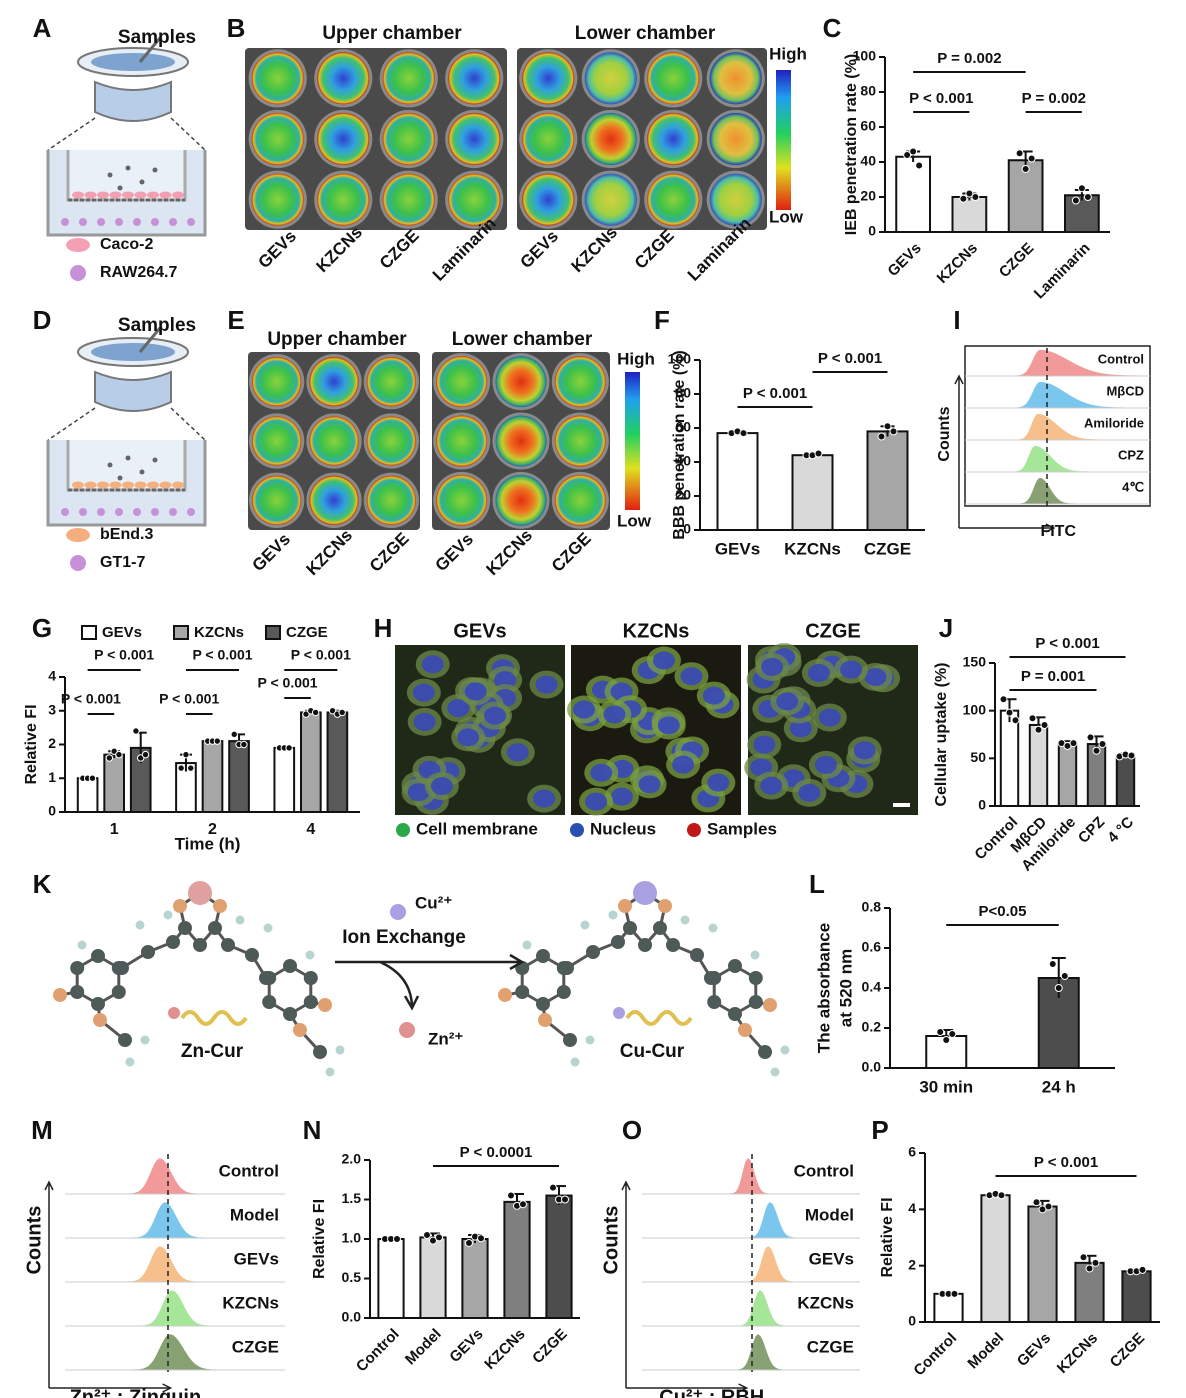 The image size is (1186, 1398). Describe the element at coordinates (383, 628) in the screenshot. I see `panel-letter: H` at that location.